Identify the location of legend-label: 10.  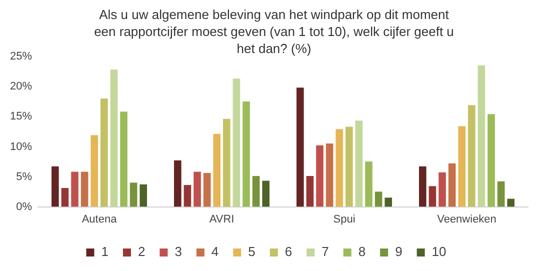
(439, 252).